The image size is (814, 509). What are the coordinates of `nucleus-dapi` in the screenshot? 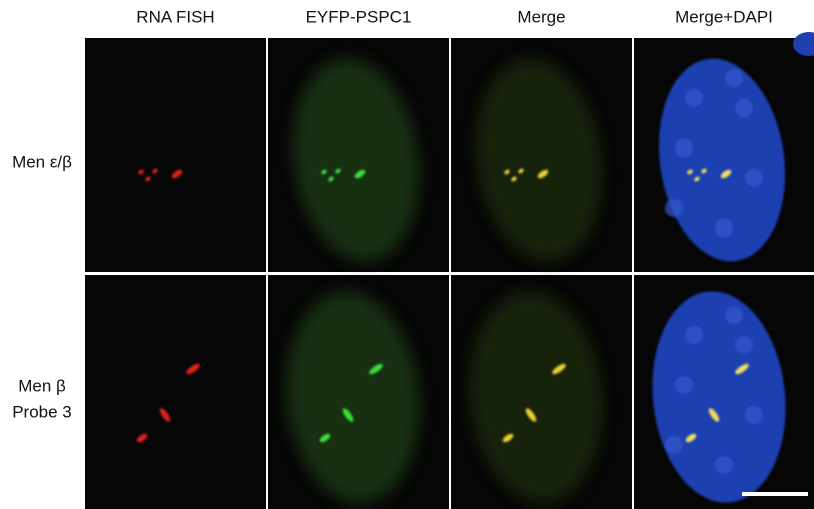 It's located at (722, 160).